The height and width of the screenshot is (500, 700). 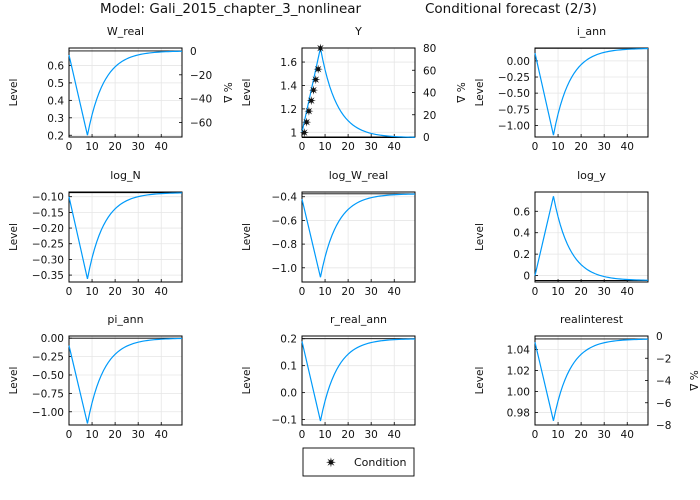 What do you see at coordinates (518, 372) in the screenshot?
I see `y-tick-label: 1.02` at bounding box center [518, 372].